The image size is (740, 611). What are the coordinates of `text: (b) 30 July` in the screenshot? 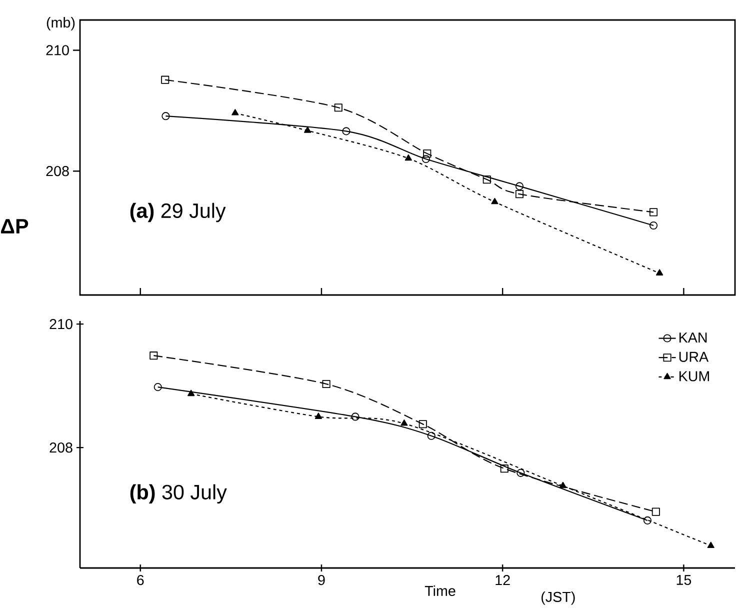 It's located at (178, 494).